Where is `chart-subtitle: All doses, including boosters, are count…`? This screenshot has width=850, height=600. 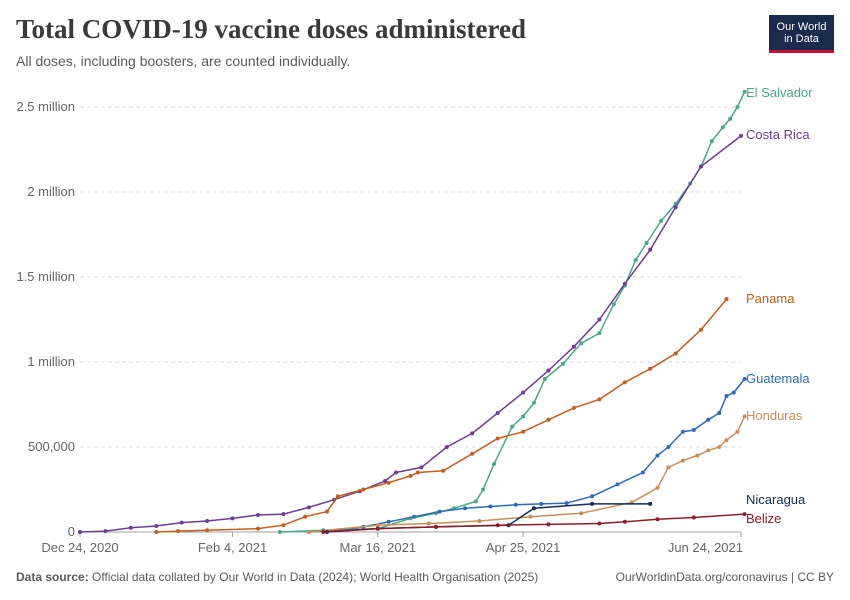 chart-subtitle: All doses, including boosters, are count… is located at coordinates (183, 61).